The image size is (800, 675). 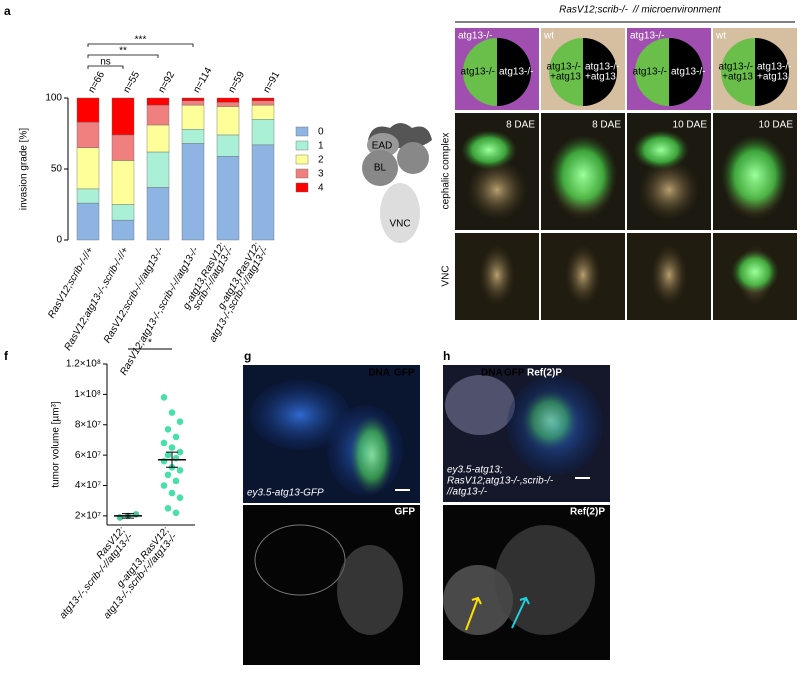 I want to click on y-tick-label: 1×10⁸, so click(x=87, y=394).